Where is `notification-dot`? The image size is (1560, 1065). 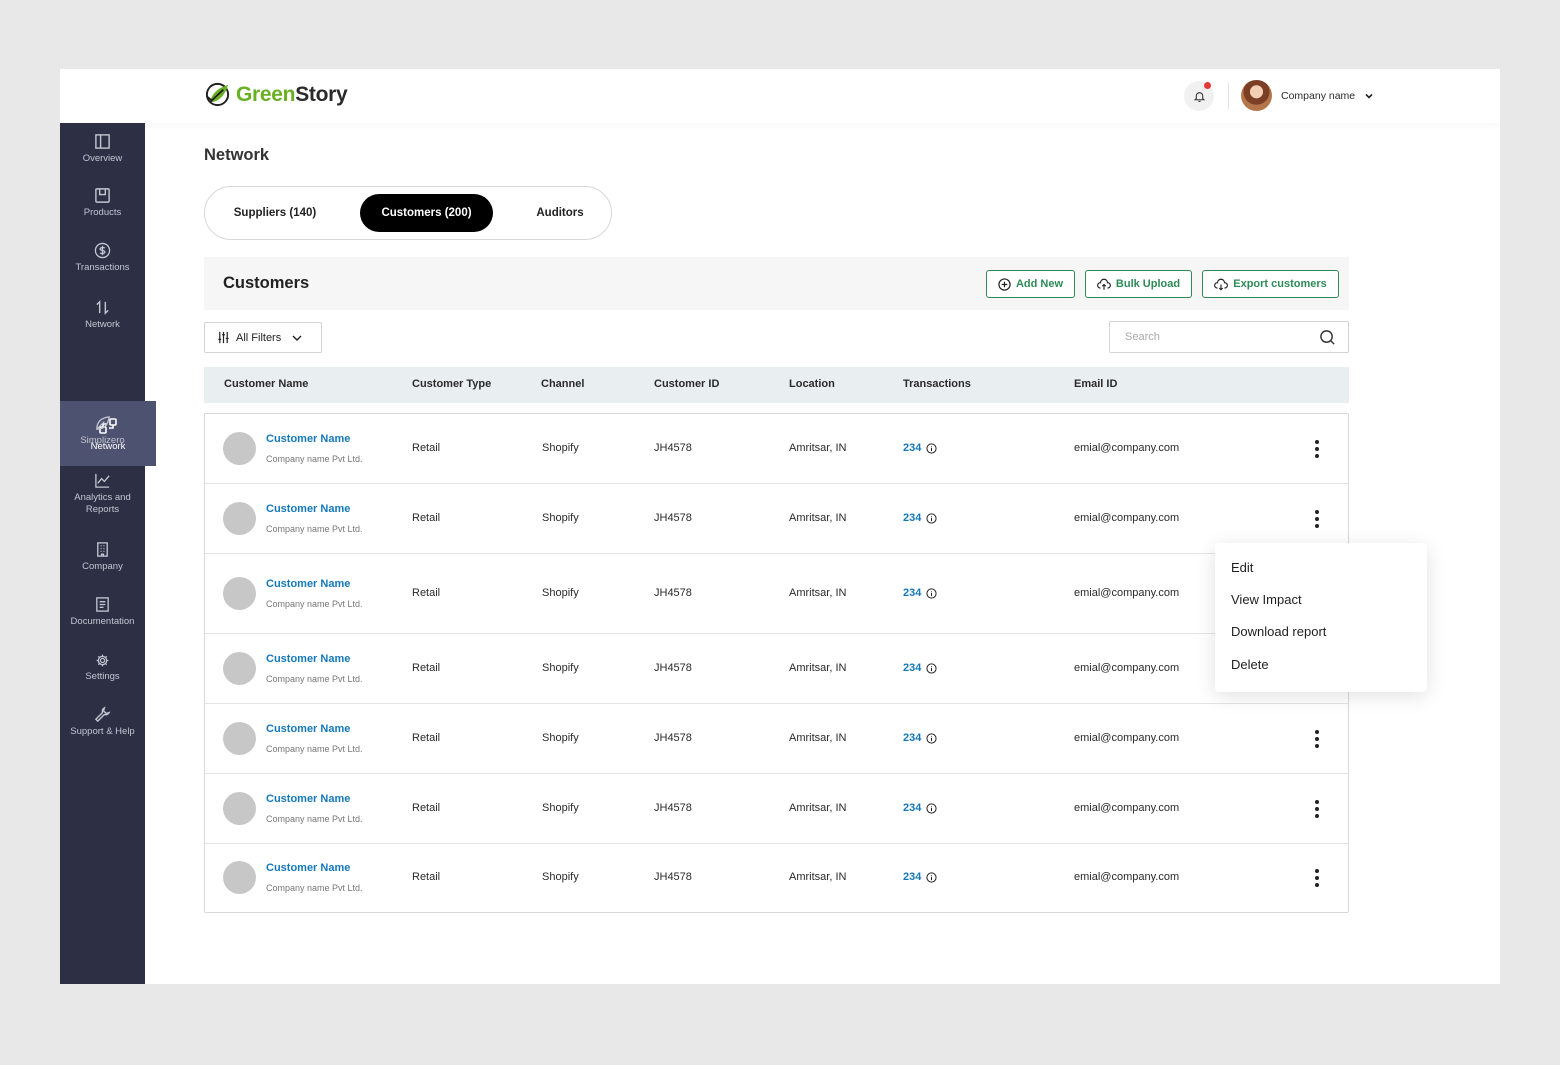
notification-dot is located at coordinates (1207, 85).